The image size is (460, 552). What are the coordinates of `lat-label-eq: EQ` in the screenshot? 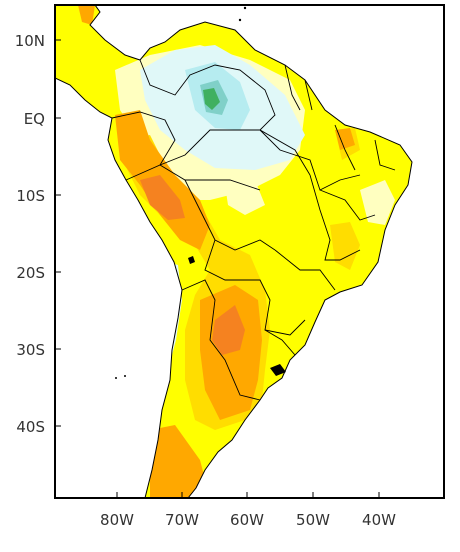 It's located at (34, 119).